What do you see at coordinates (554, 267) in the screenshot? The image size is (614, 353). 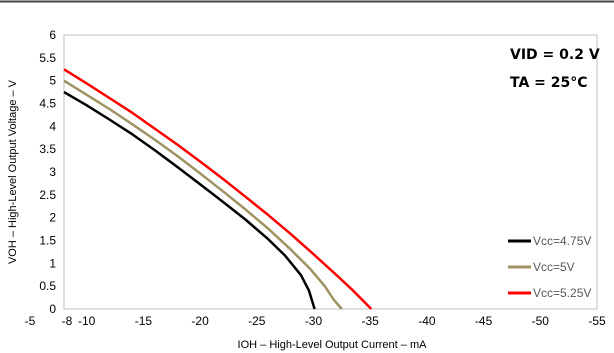 I see `legend-label: Vcc=5V` at bounding box center [554, 267].